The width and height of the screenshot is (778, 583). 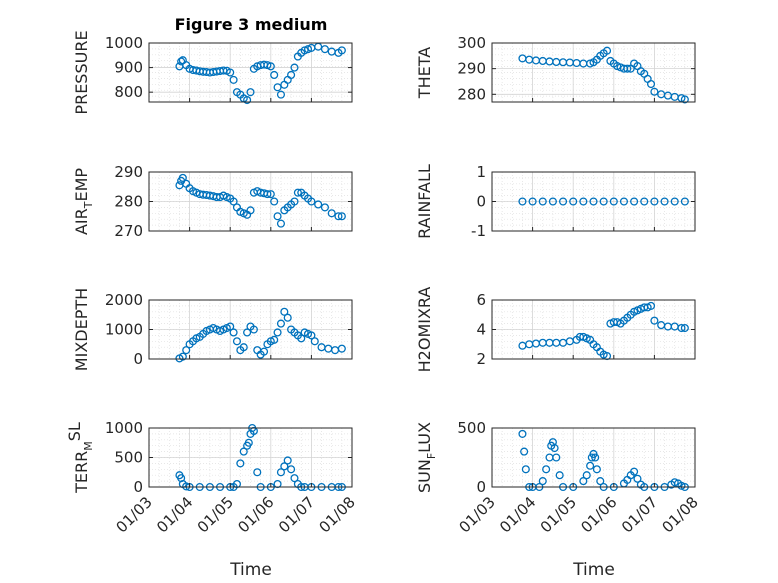 I want to click on y-axis-label: RAINFALL, so click(x=424, y=201).